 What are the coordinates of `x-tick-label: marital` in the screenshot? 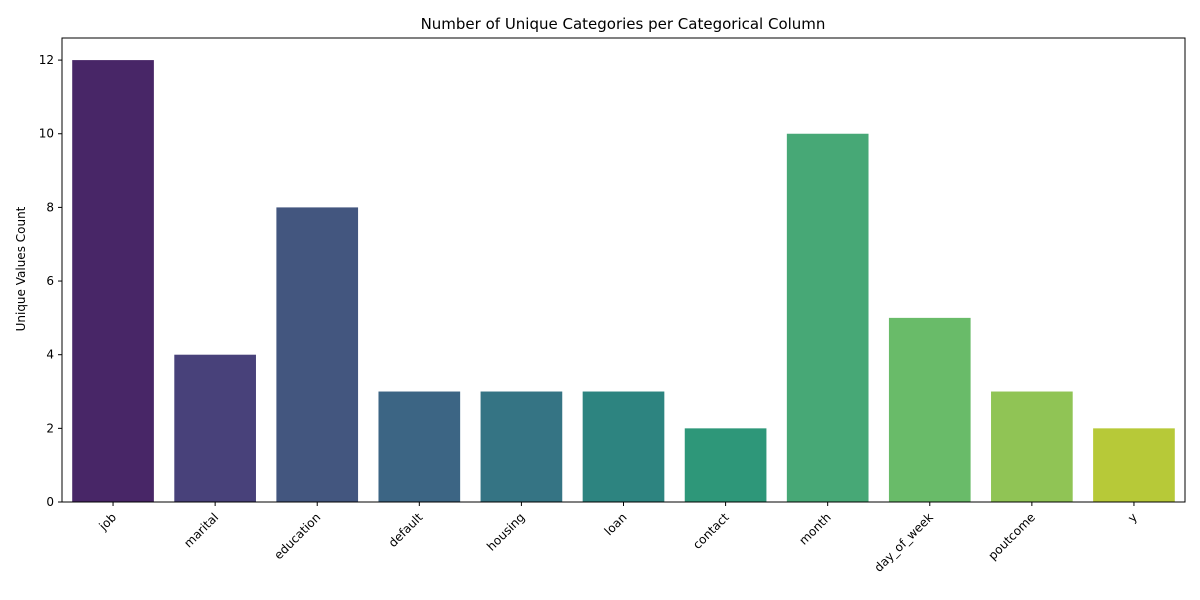 It's located at (201, 530).